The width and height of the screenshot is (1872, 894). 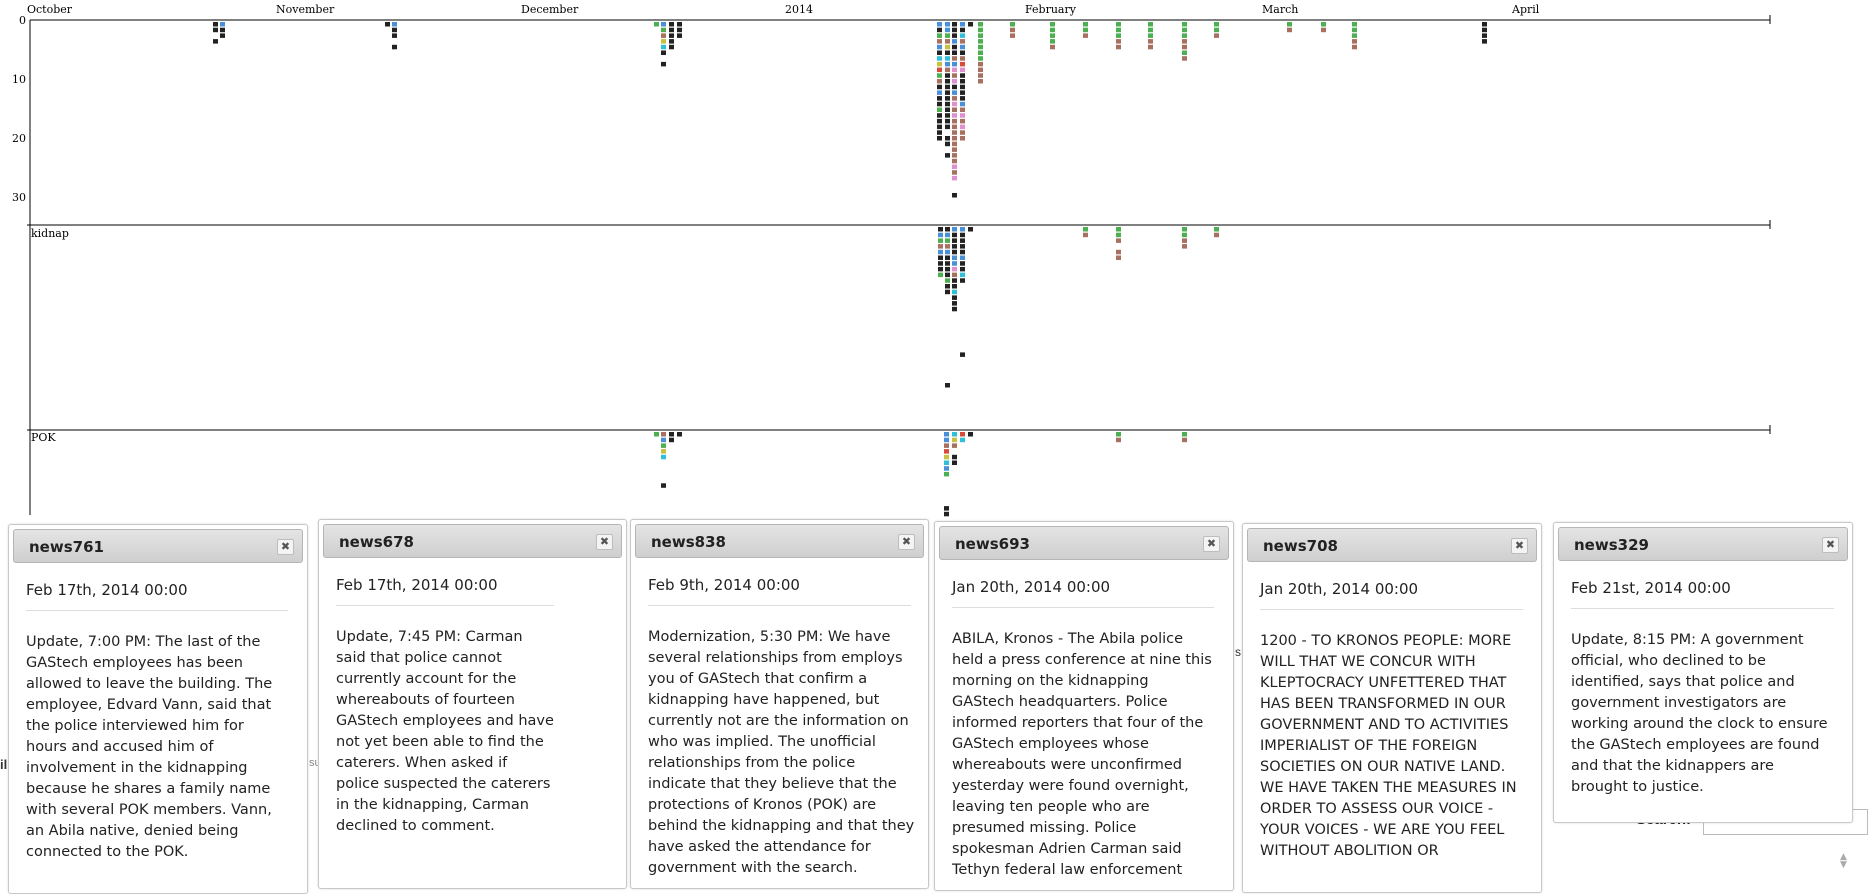 What do you see at coordinates (1392, 545) in the screenshot?
I see `card-header: news708 ✖` at bounding box center [1392, 545].